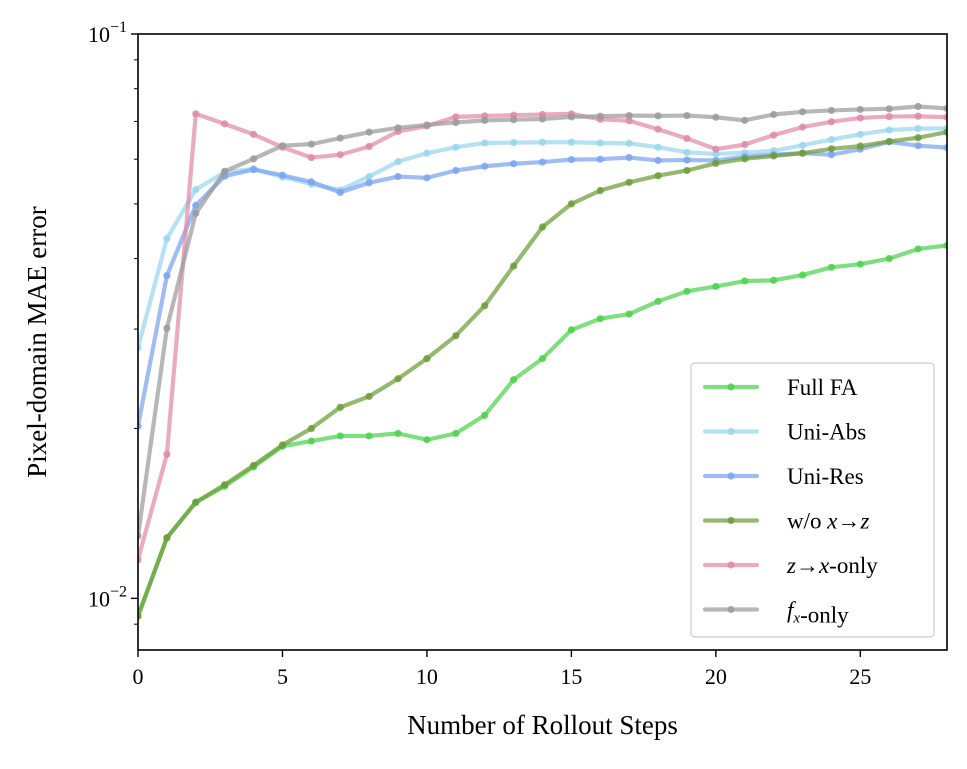 This screenshot has height=769, width=967. I want to click on legend-label: Uni-Abs, so click(826, 432).